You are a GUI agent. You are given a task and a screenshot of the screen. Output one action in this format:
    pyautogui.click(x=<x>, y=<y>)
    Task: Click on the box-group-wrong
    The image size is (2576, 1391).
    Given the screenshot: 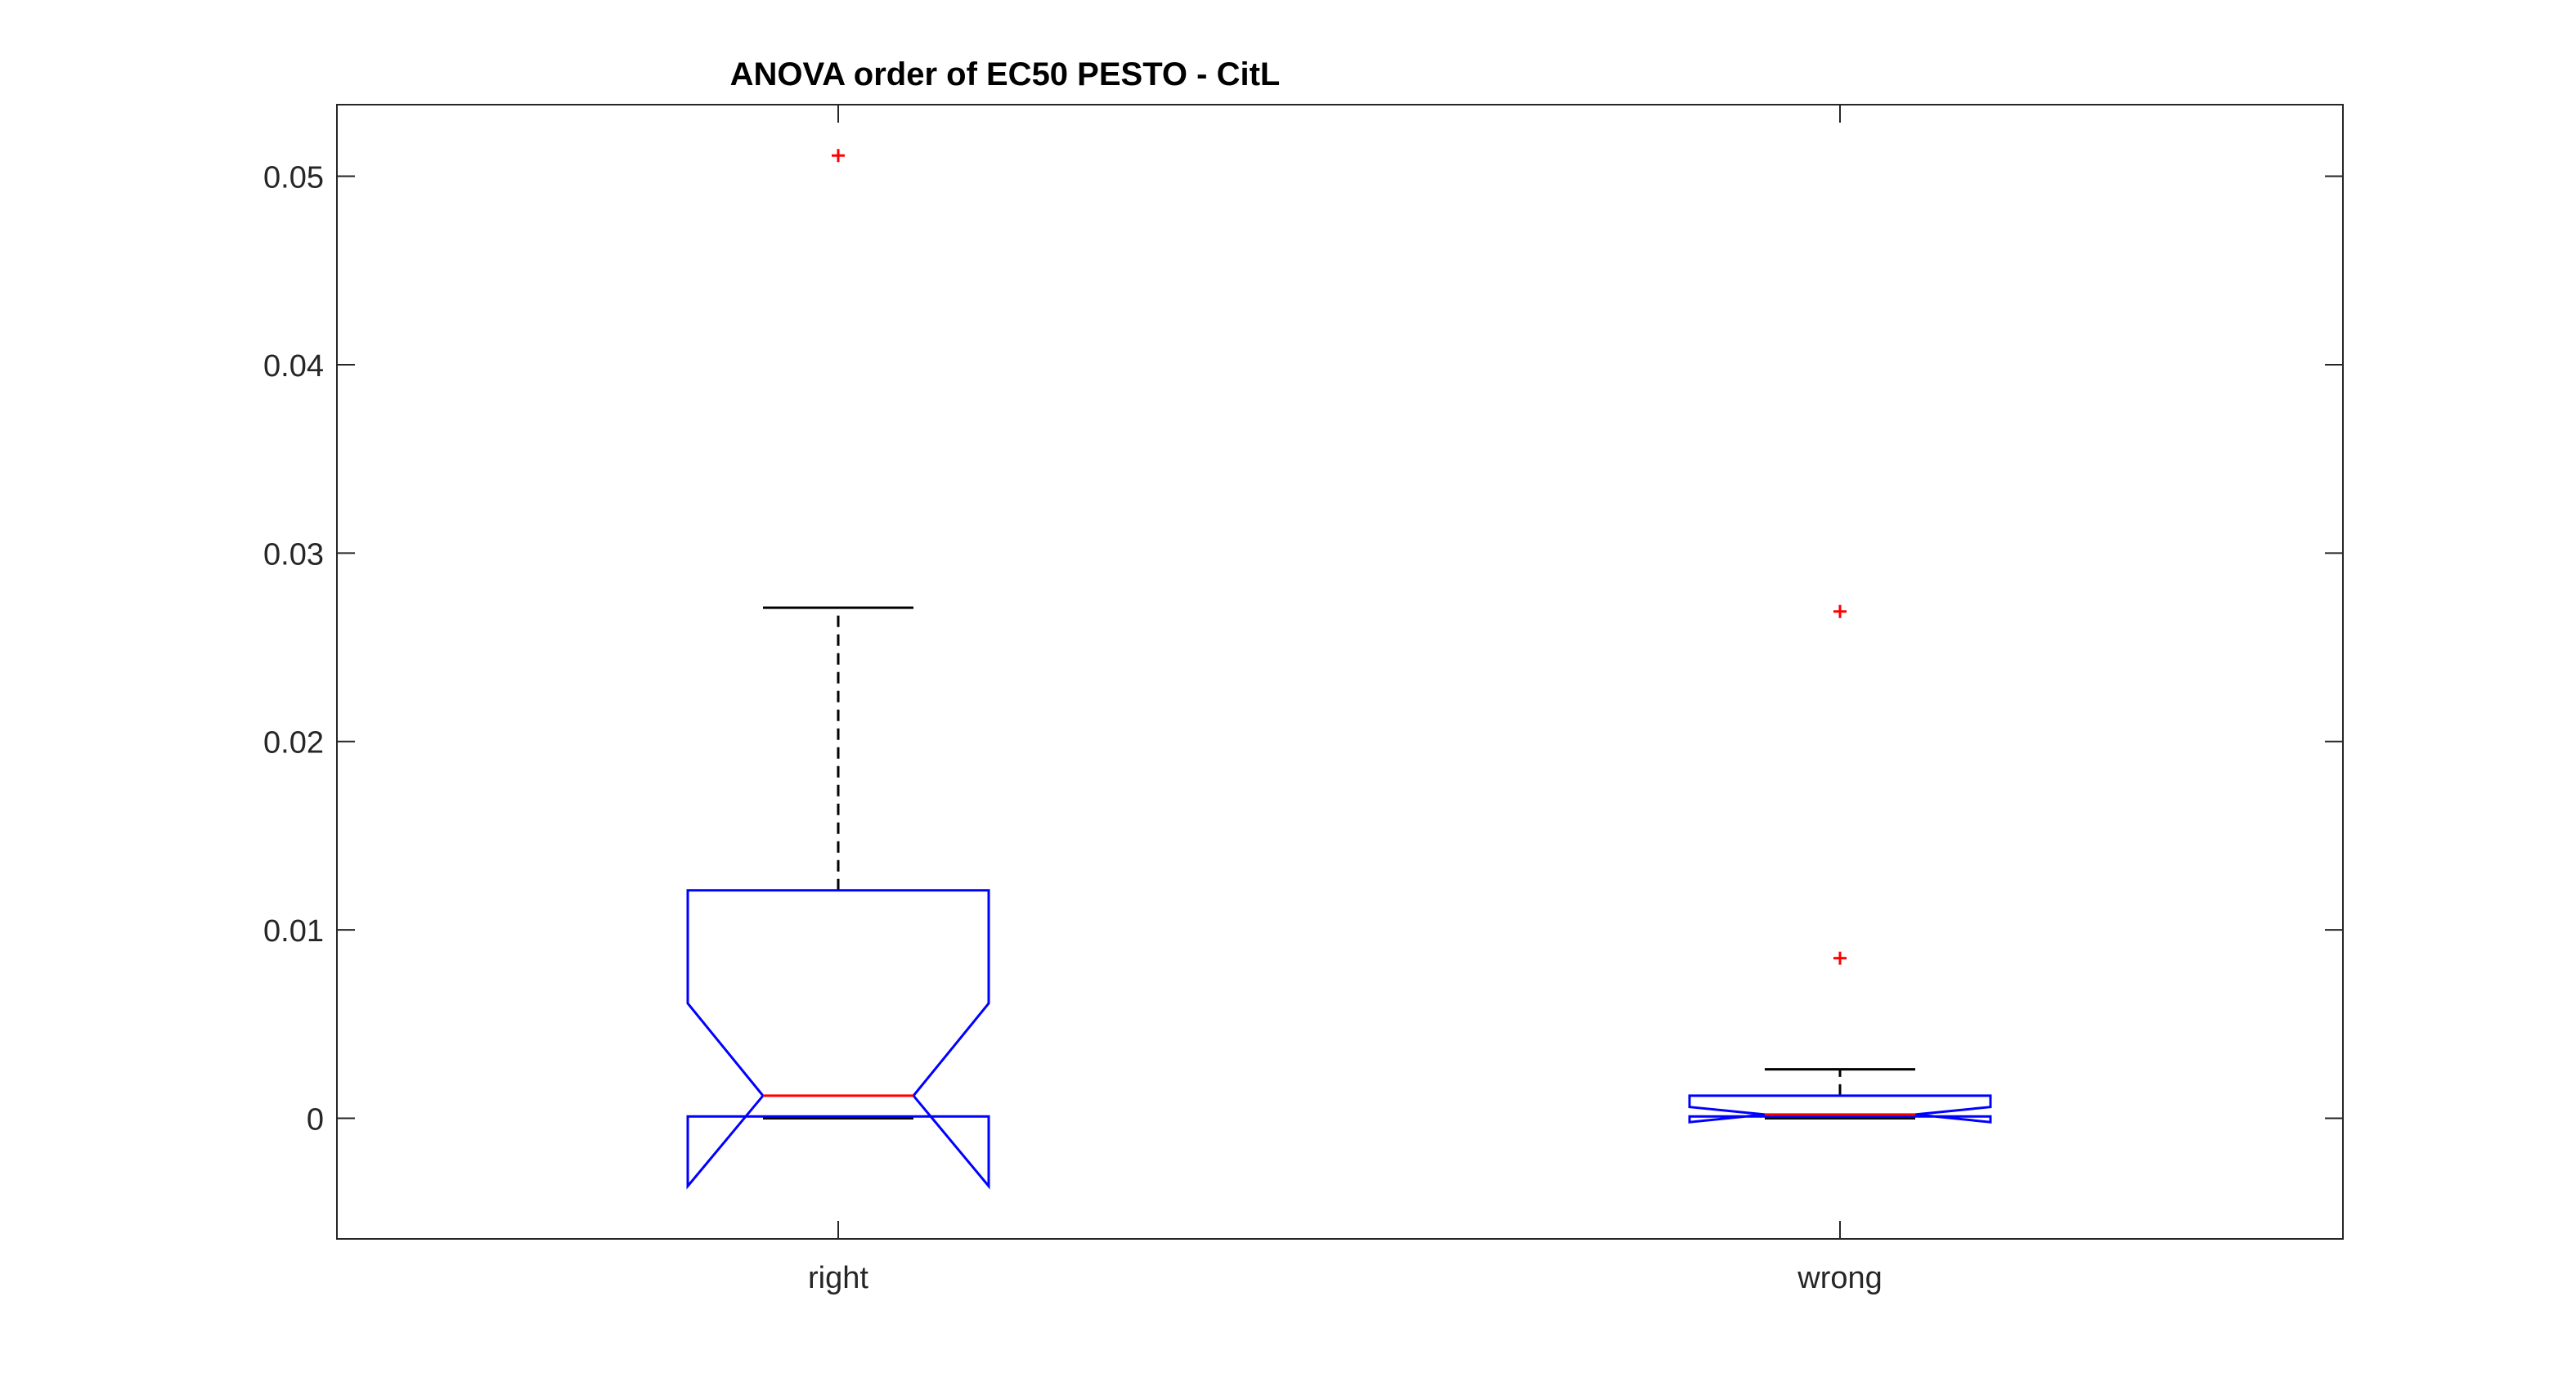 What is the action you would take?
    pyautogui.click(x=1840, y=864)
    